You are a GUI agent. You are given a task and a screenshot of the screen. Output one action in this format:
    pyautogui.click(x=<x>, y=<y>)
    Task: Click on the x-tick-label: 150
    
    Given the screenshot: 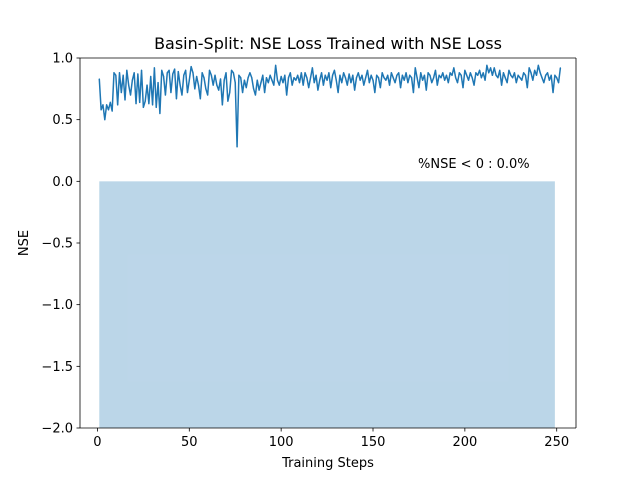 What is the action you would take?
    pyautogui.click(x=373, y=442)
    